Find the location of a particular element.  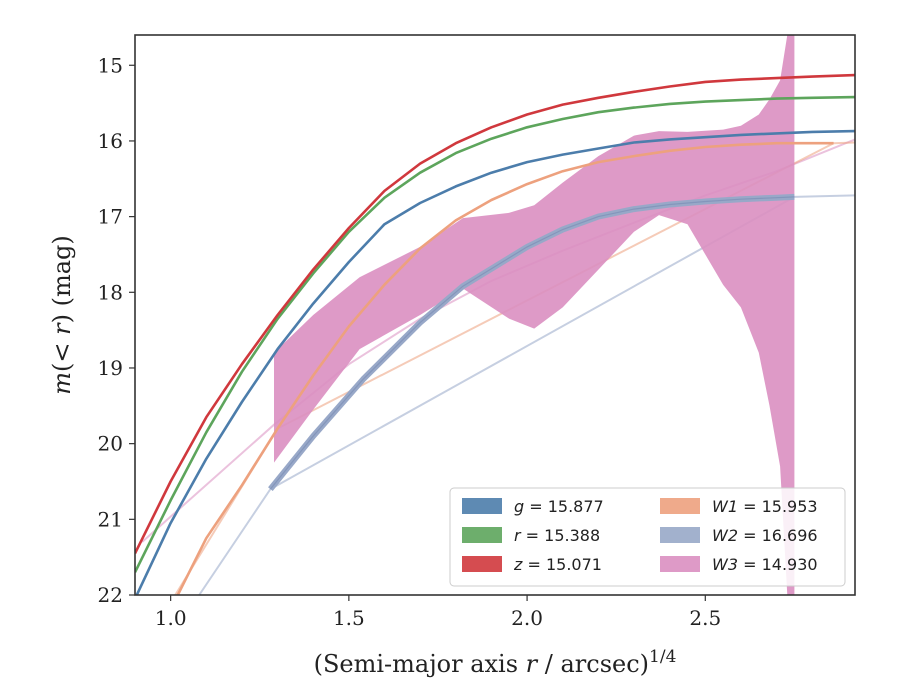

y-axis-label-variable: r is located at coordinates (62, 328).